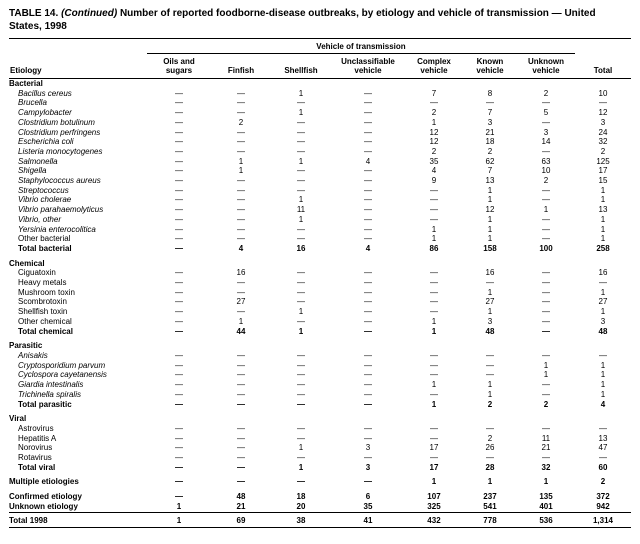 The width and height of the screenshot is (640, 544). I want to click on value-cell: 401, so click(546, 506).